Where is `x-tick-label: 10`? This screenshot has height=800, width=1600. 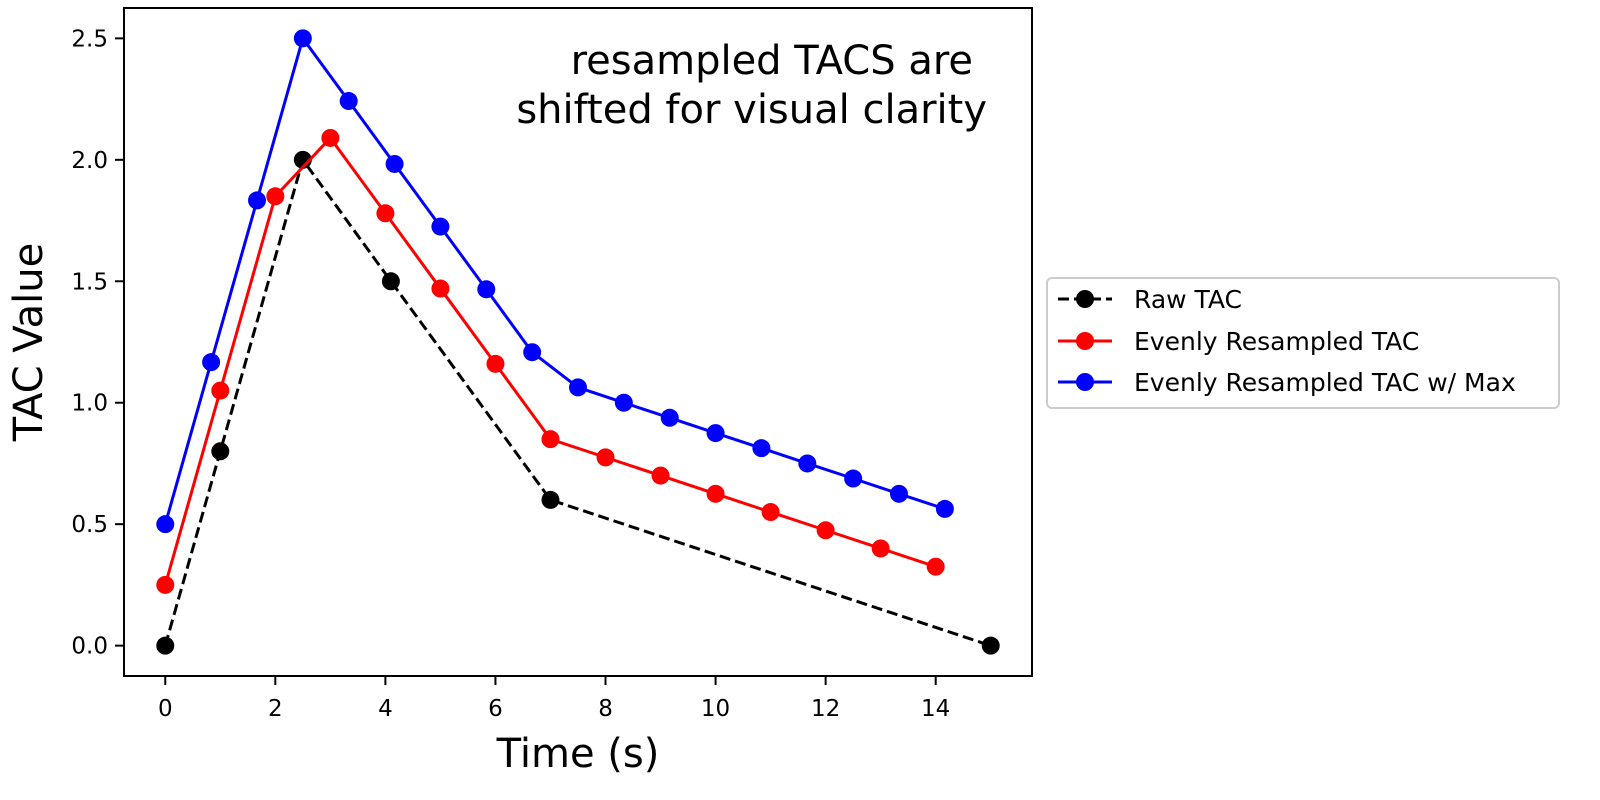
x-tick-label: 10 is located at coordinates (715, 709).